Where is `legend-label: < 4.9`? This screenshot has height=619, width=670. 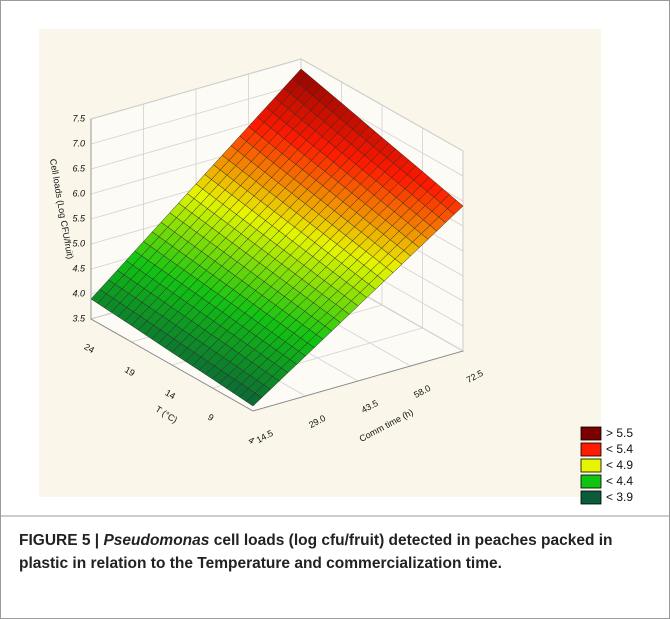 legend-label: < 4.9 is located at coordinates (619, 465).